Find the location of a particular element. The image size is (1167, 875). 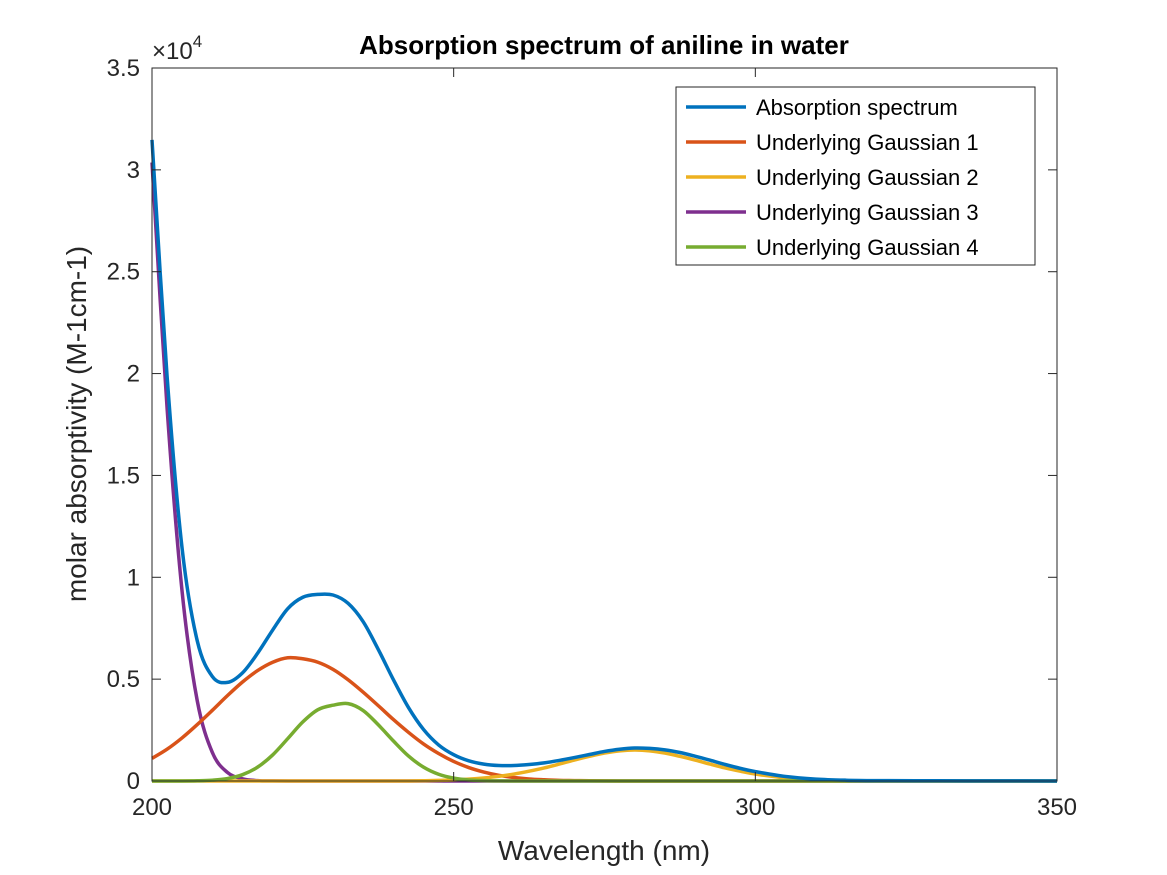

y-tick-label: 1 is located at coordinates (133, 577).